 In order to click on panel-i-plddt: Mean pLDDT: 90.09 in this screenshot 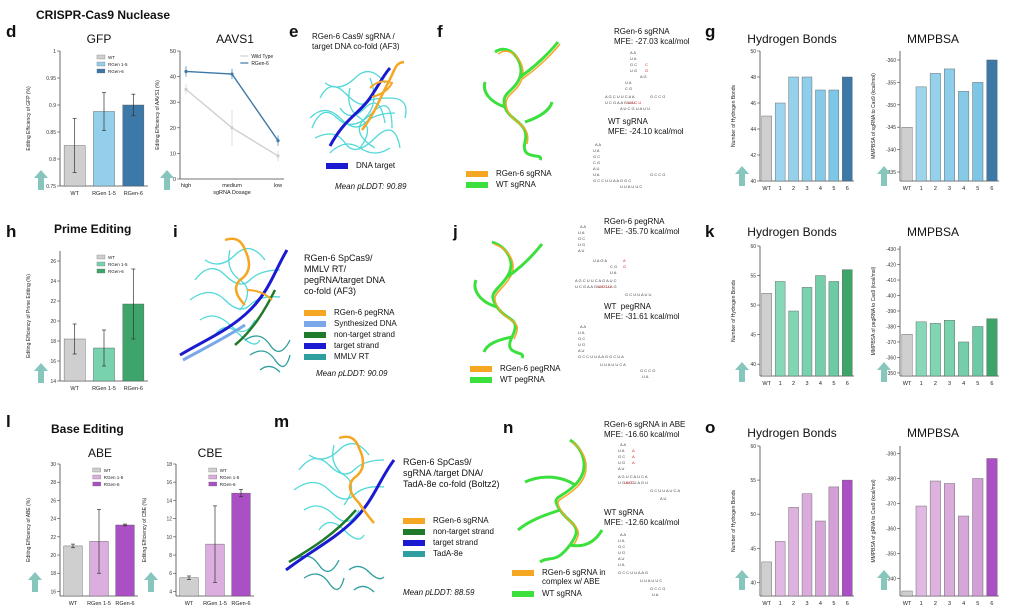, I will do `click(352, 373)`.